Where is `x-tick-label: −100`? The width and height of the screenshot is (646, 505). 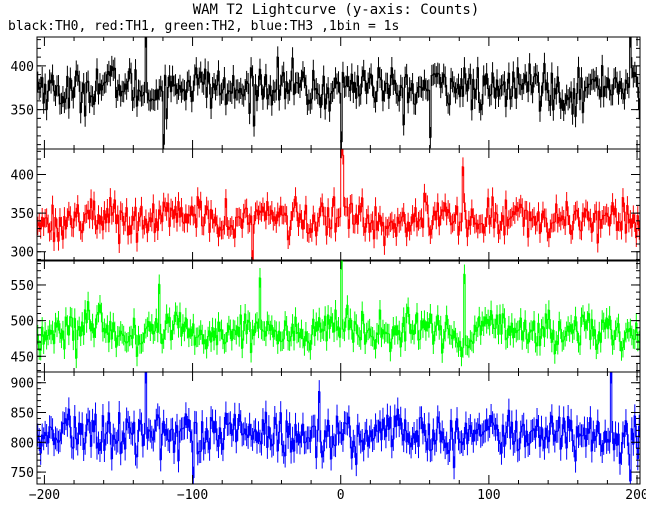 x-tick-label: −100 is located at coordinates (192, 495).